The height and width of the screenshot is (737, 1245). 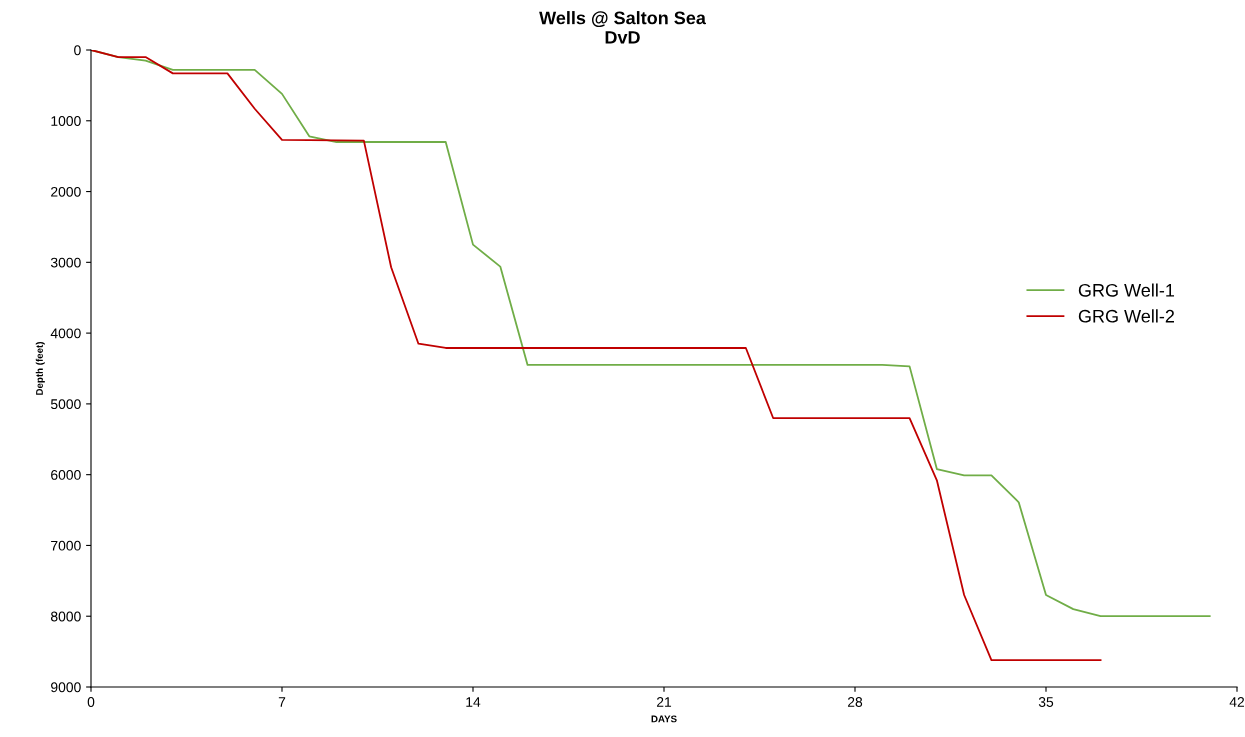 I want to click on x-tick-label: 28, so click(x=855, y=702).